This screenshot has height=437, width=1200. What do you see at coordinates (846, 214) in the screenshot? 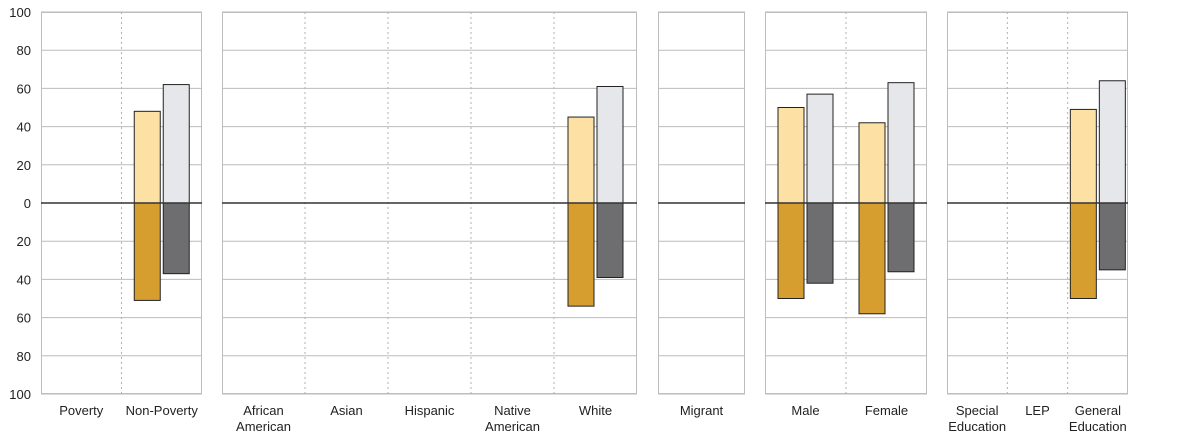
I see `panel-4: Male Female` at bounding box center [846, 214].